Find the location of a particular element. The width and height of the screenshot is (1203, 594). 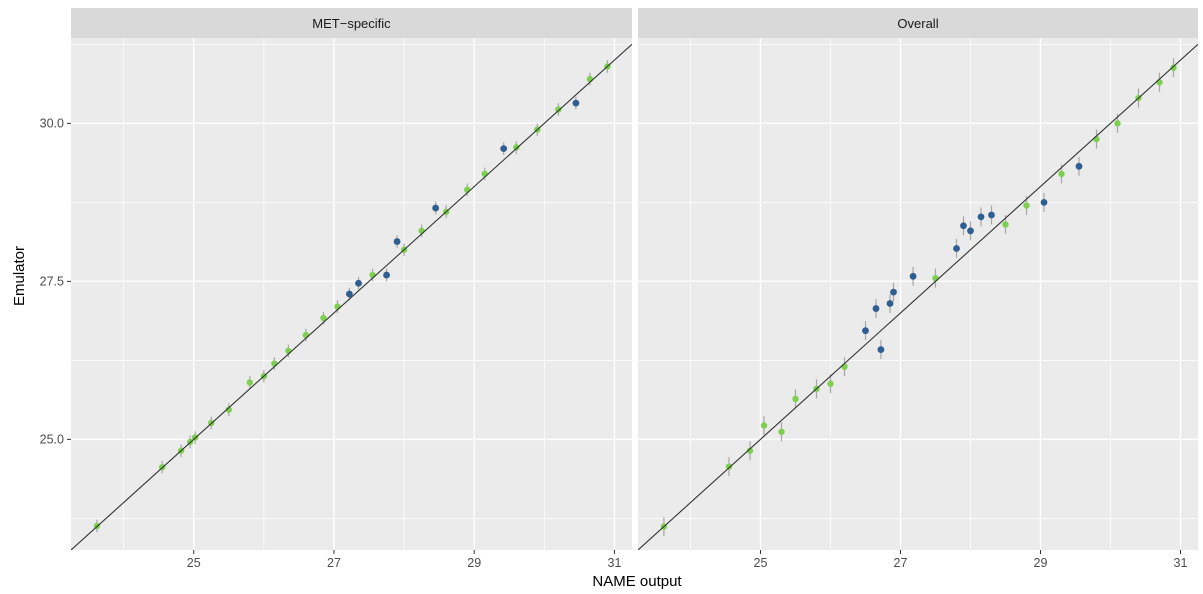

y-tick-label: 25.0 is located at coordinates (52, 439).